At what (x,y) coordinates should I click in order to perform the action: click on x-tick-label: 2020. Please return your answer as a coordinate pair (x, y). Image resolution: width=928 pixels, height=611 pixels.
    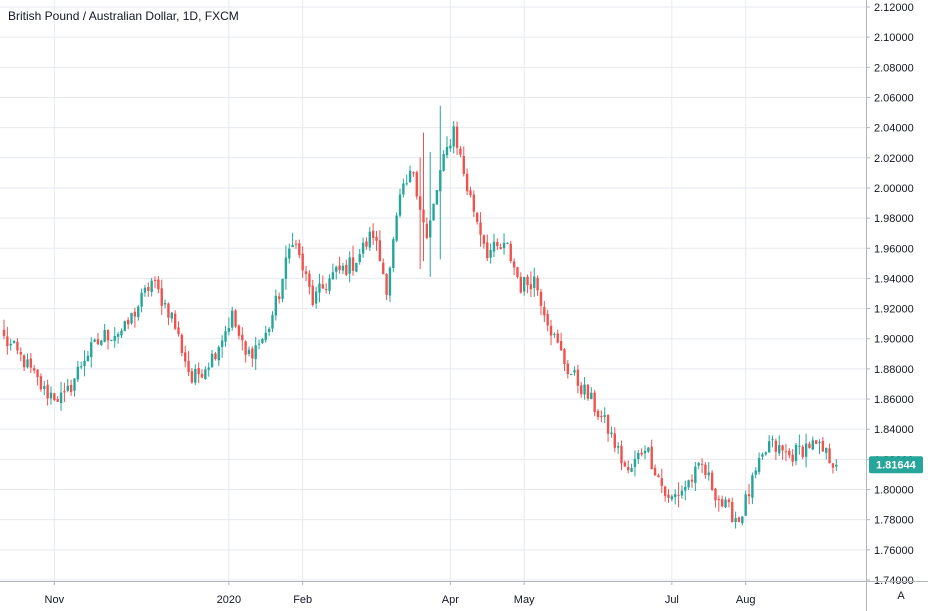
    Looking at the image, I should click on (229, 600).